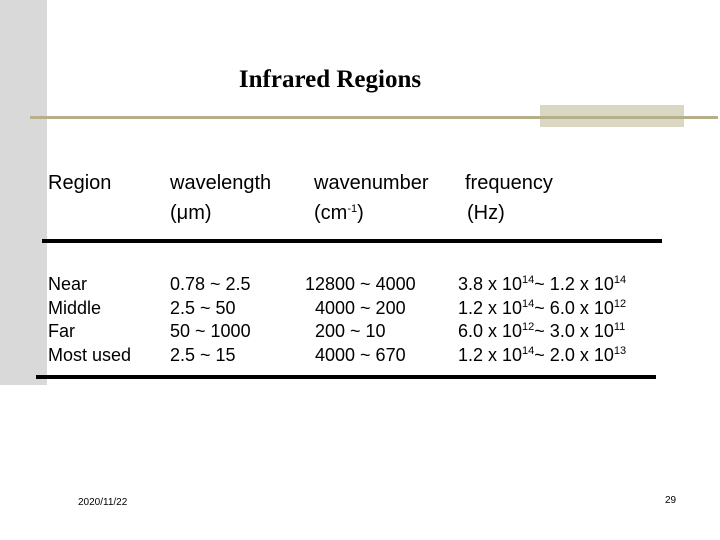 This screenshot has height=540, width=720. Describe the element at coordinates (371, 183) in the screenshot. I see `header-wavenumber-label: wavenumber` at that location.